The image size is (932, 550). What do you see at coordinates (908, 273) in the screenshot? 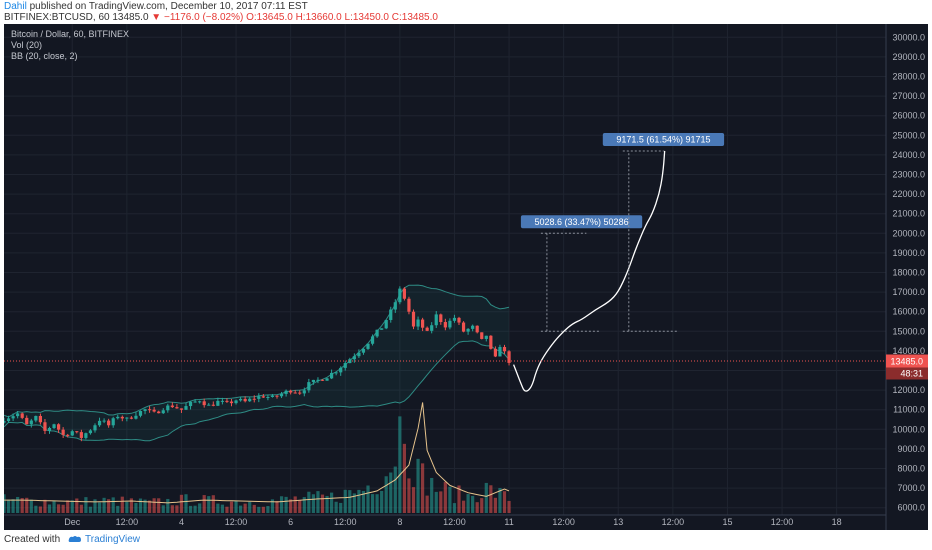
I see `y-tick-label: 18000.0` at bounding box center [908, 273].